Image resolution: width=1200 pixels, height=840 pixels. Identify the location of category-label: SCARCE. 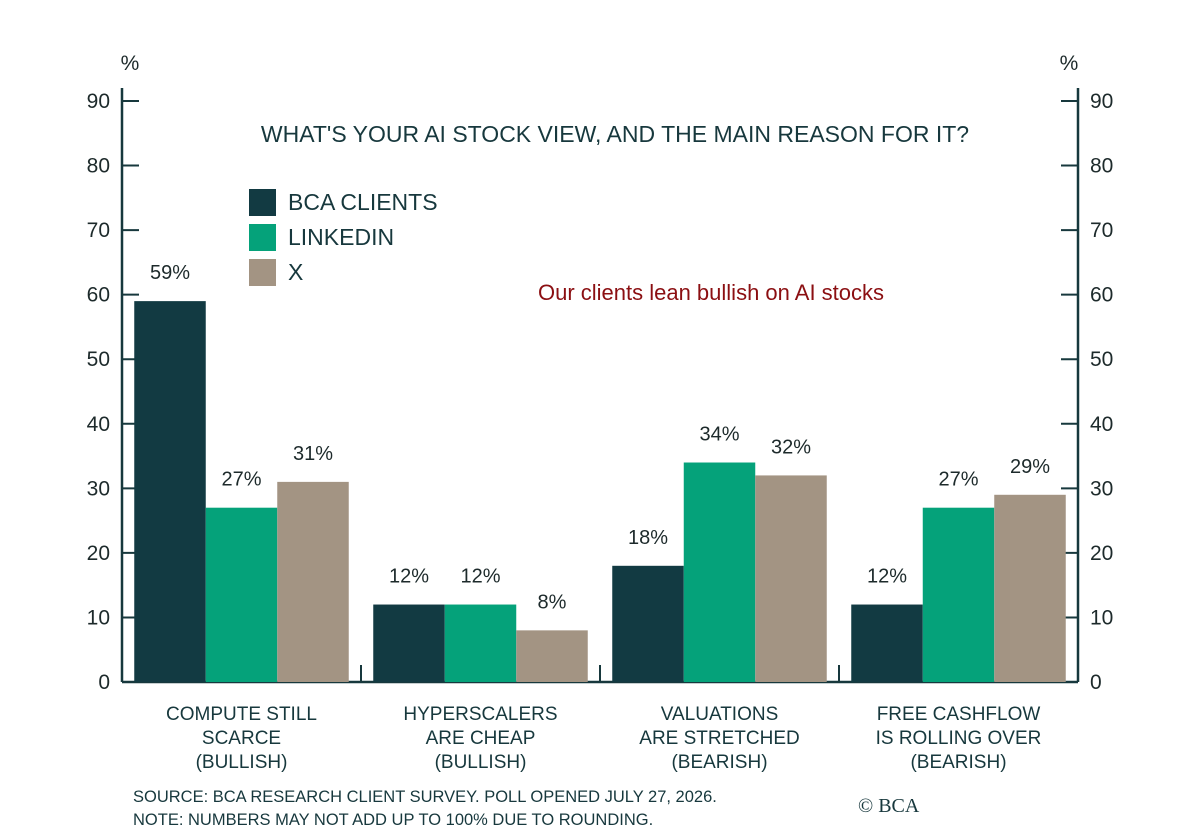
(241, 738).